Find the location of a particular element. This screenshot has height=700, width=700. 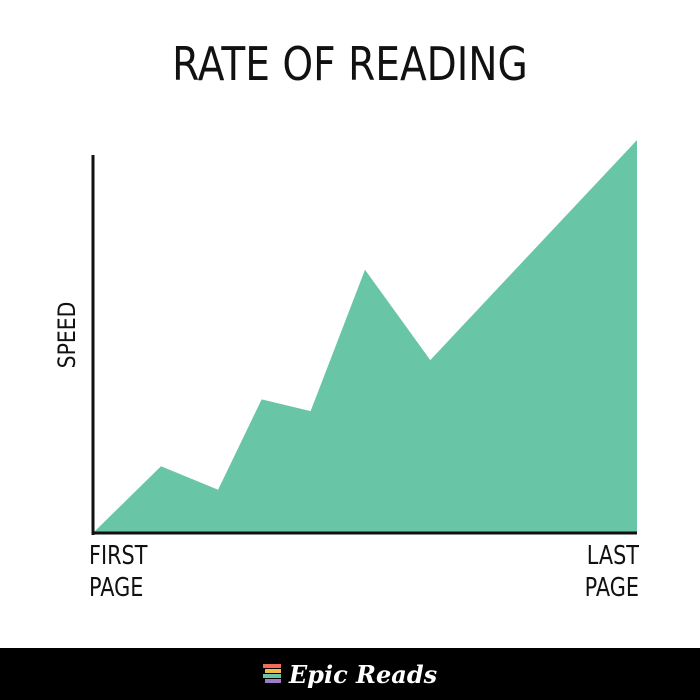

footer: Epic Reads is located at coordinates (350, 674).